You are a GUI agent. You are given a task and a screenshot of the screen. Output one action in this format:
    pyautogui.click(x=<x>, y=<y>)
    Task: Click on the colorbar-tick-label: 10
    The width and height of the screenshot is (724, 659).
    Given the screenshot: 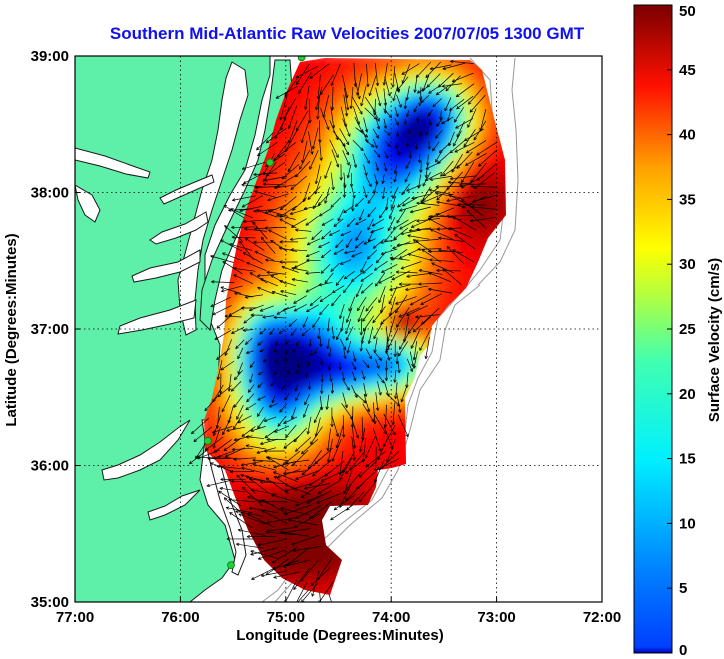 What is the action you would take?
    pyautogui.click(x=687, y=523)
    